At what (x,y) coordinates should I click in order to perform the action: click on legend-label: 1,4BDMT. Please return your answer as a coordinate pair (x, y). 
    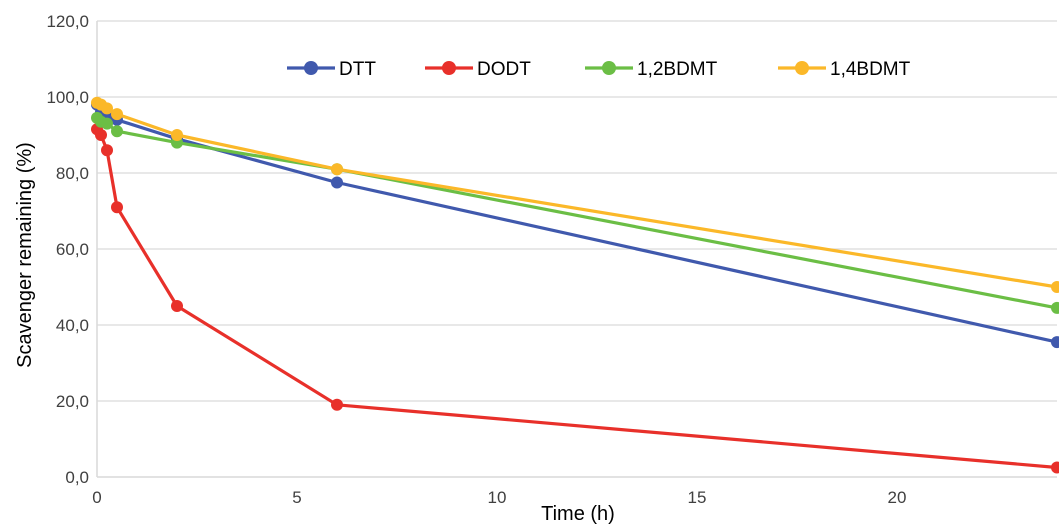
    Looking at the image, I should click on (870, 69).